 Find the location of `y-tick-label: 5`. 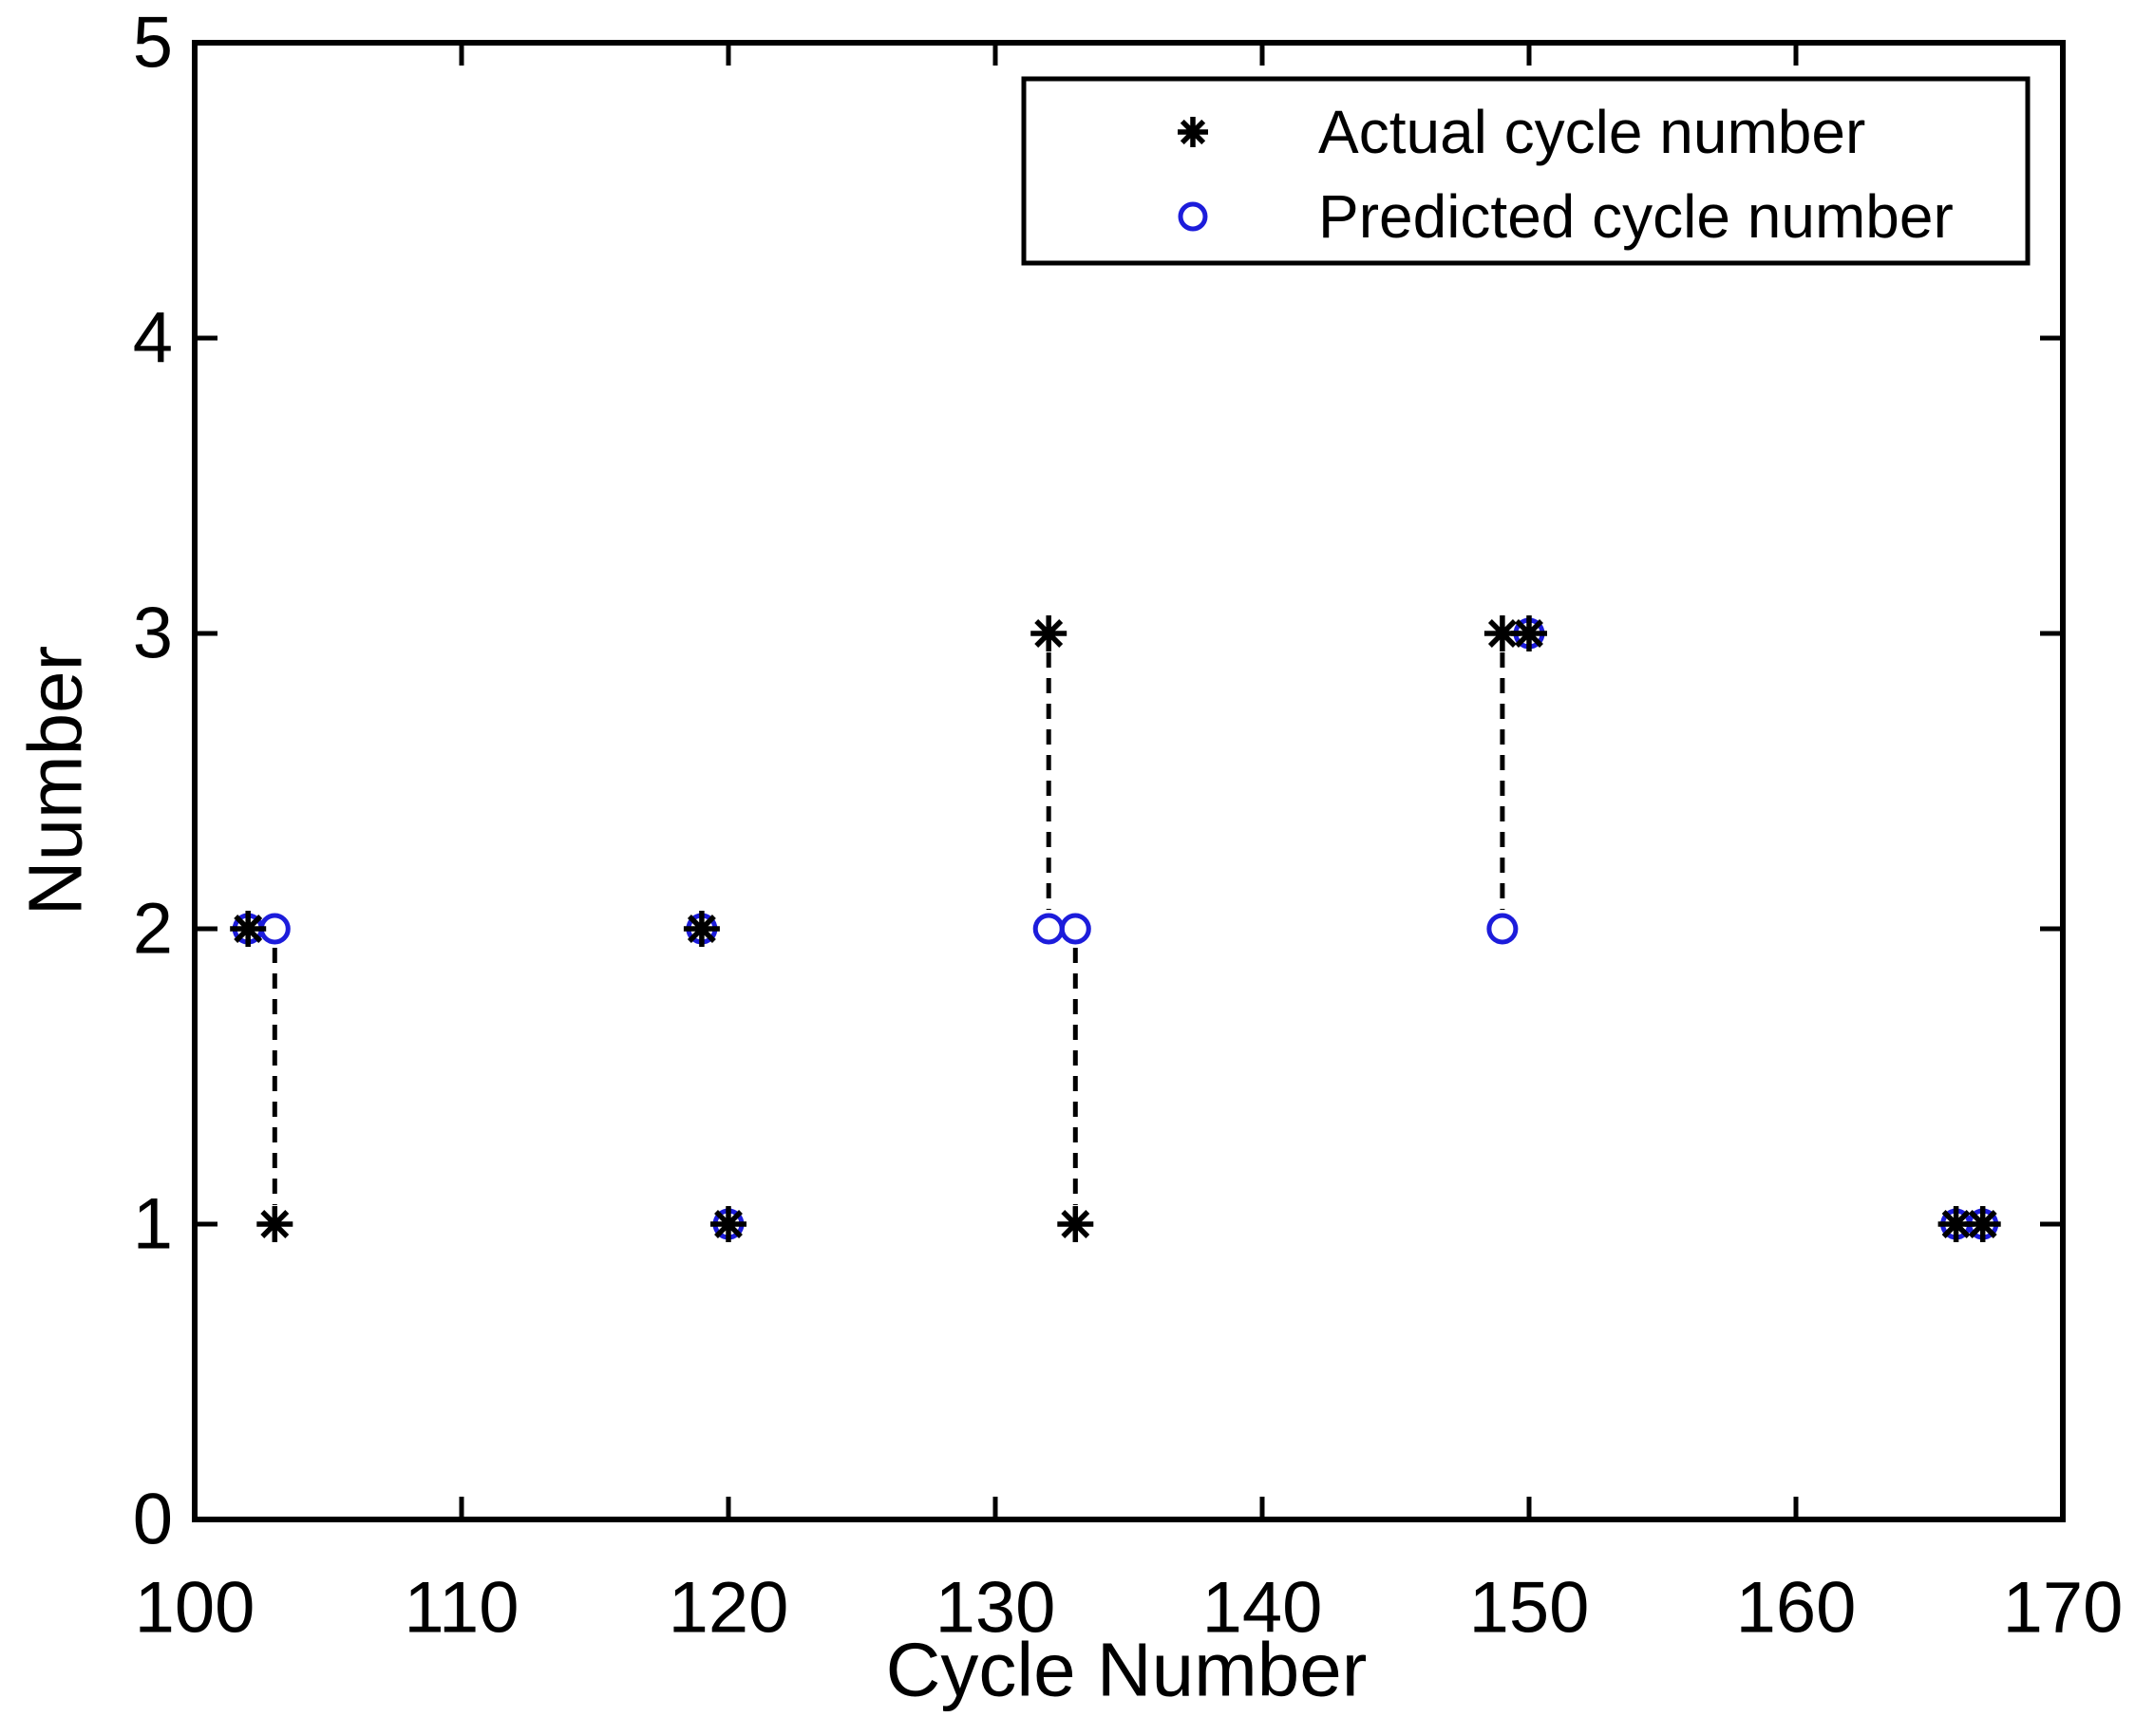

y-tick-label: 5 is located at coordinates (153, 44).